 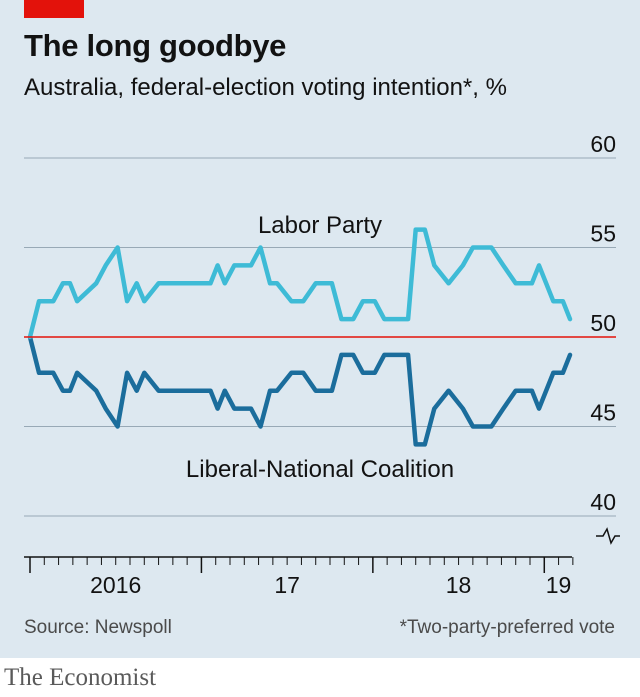 I want to click on chart-title: The long goodbye, so click(x=155, y=45).